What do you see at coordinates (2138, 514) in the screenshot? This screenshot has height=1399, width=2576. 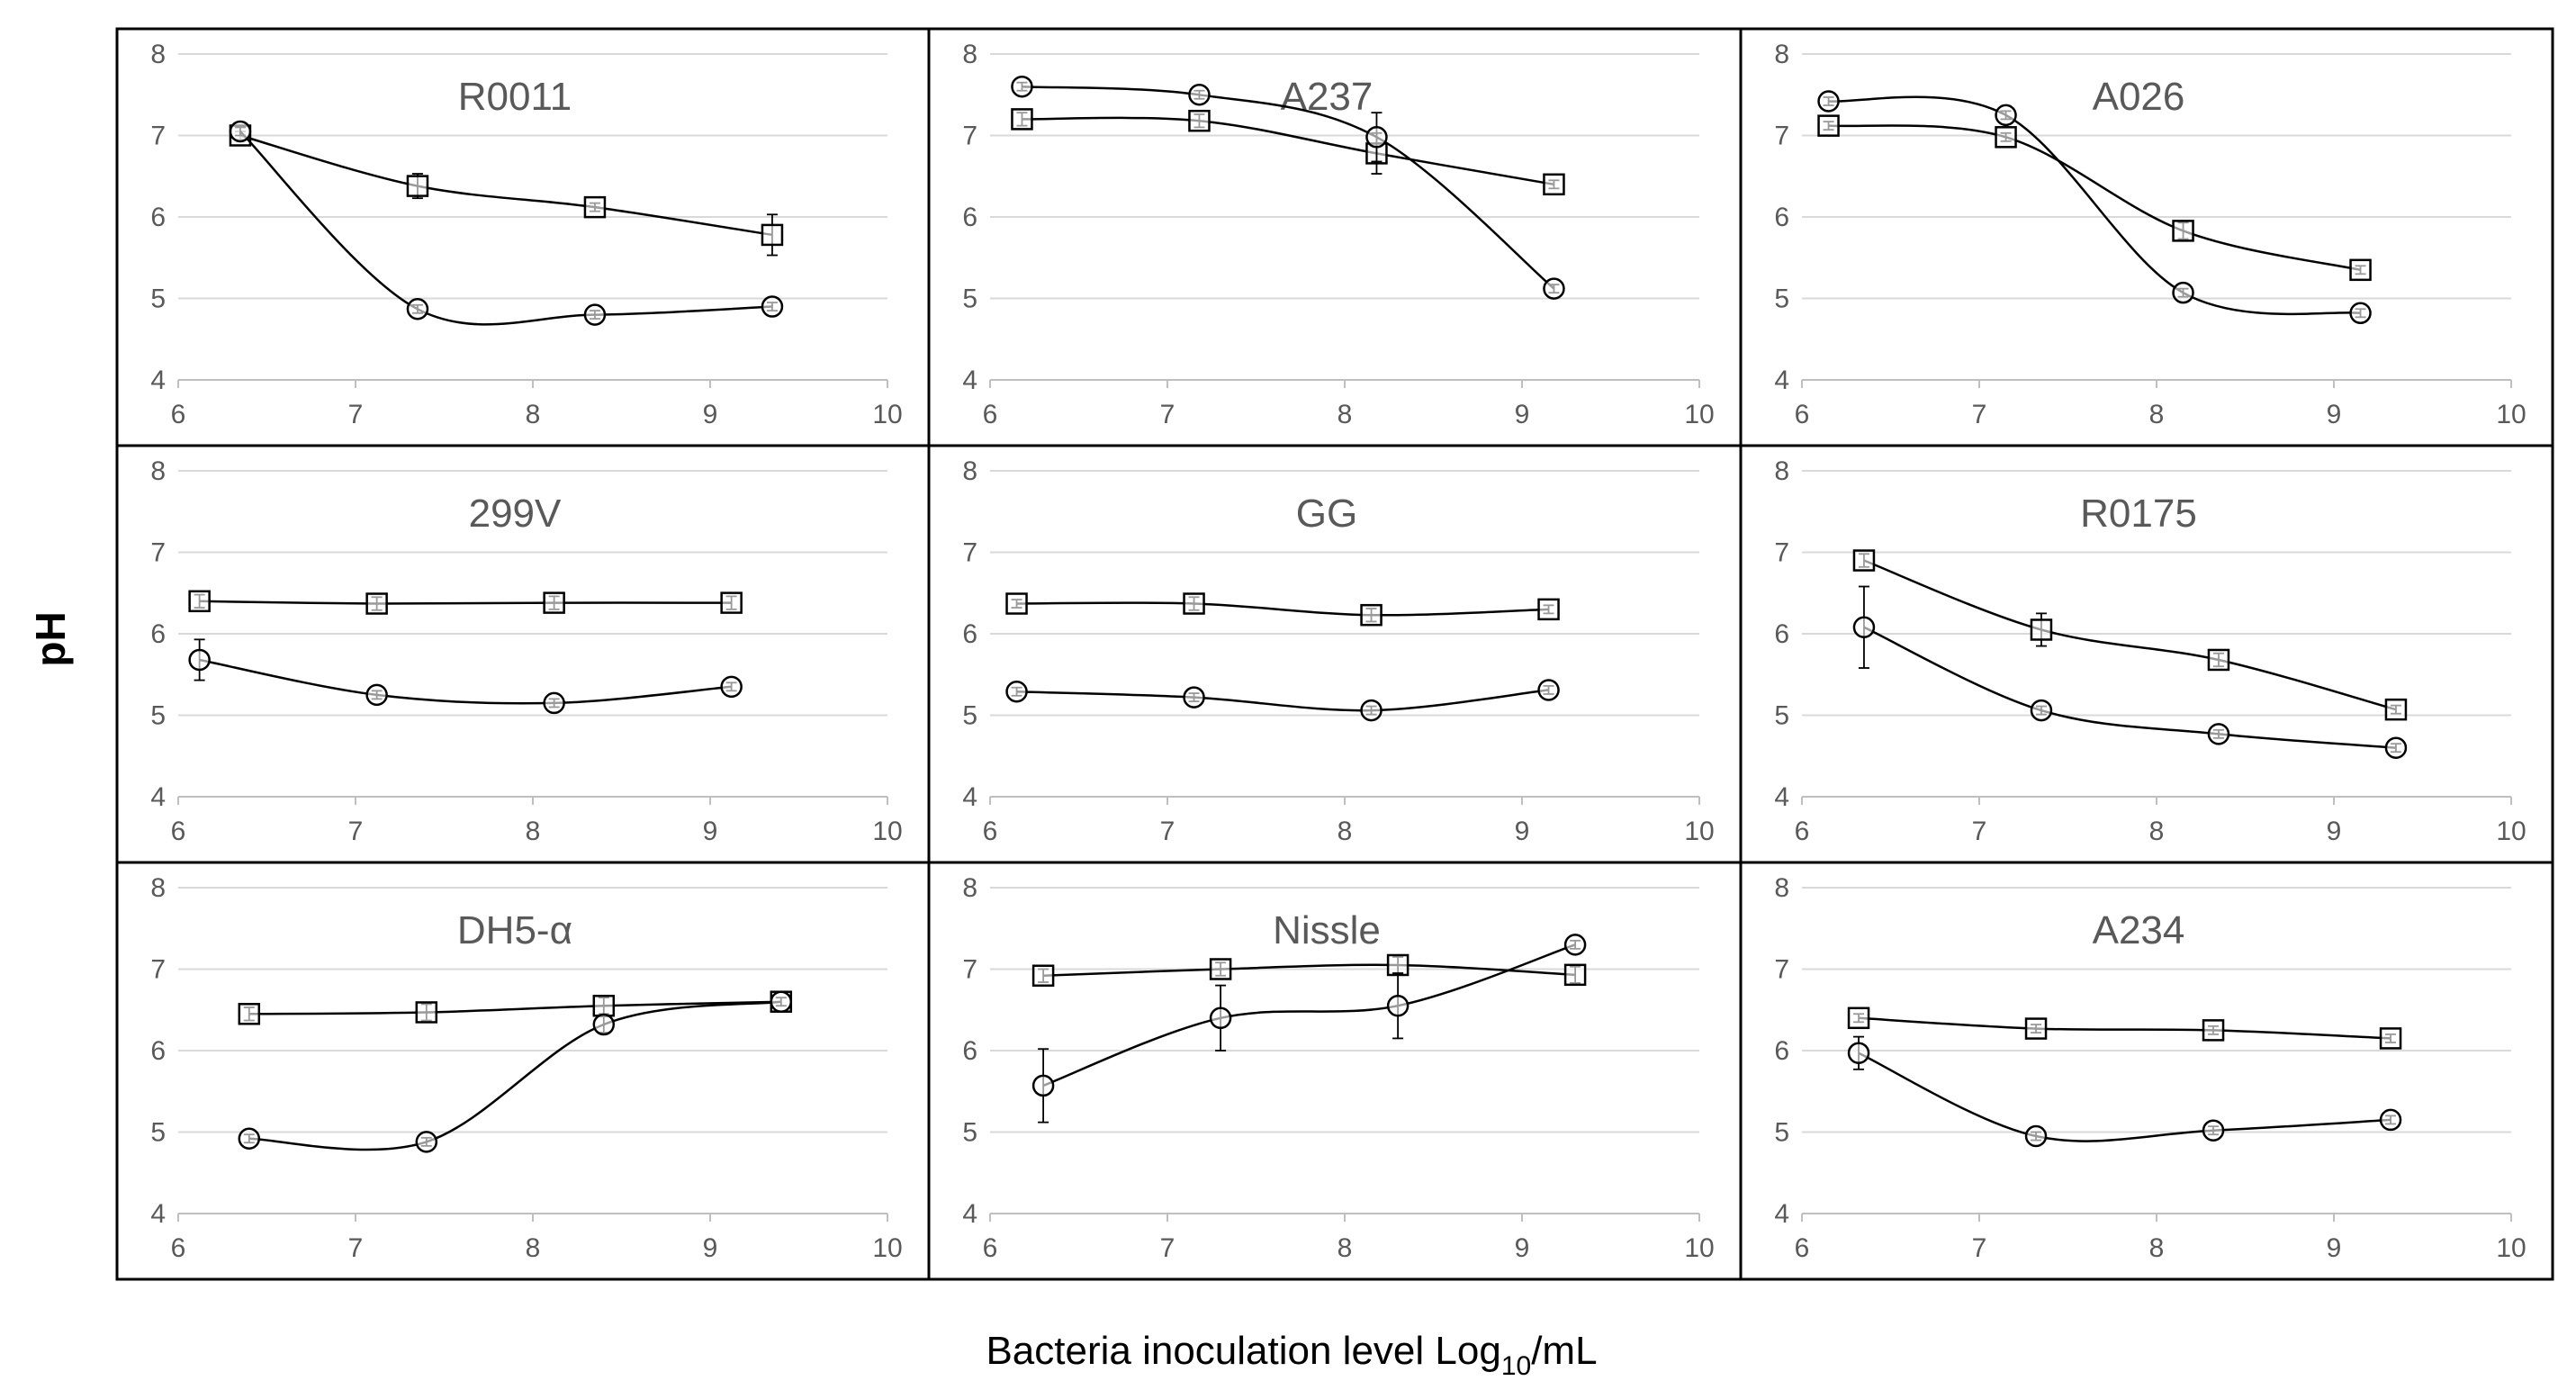 I see `panel-title: R0175` at bounding box center [2138, 514].